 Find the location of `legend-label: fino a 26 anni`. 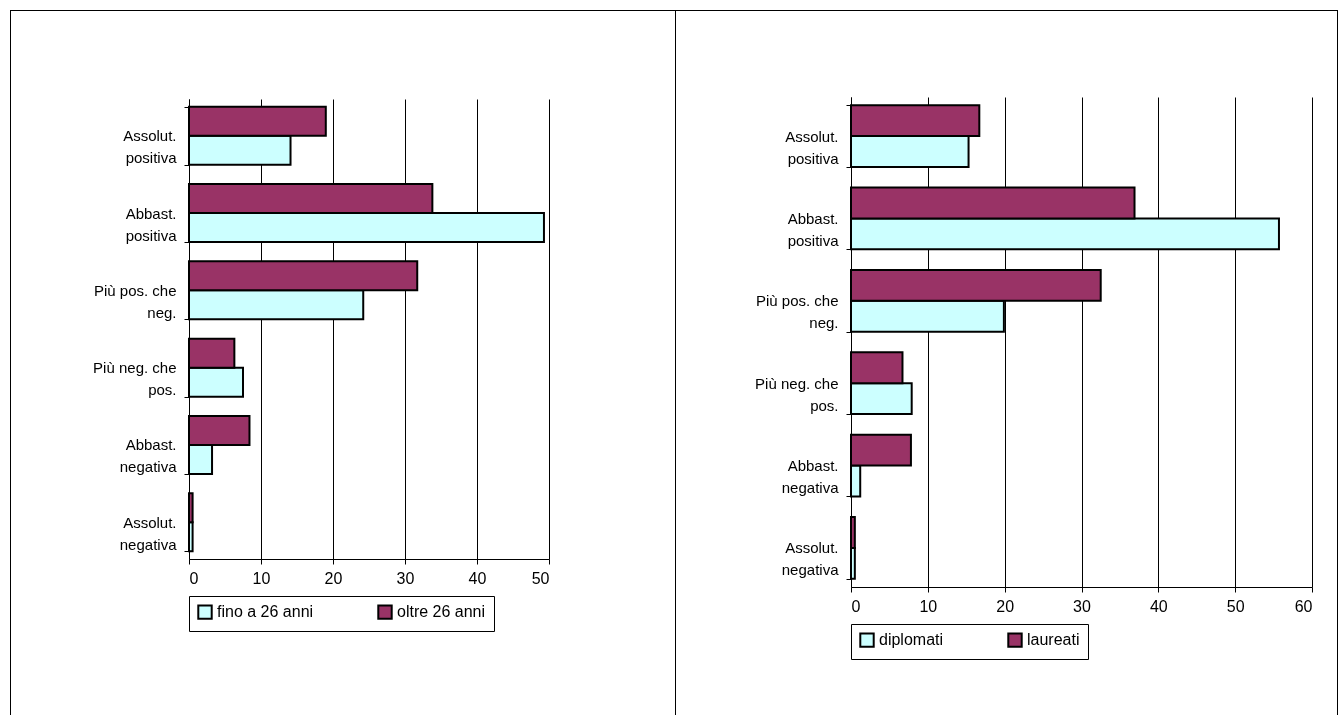

legend-label: fino a 26 anni is located at coordinates (265, 612).